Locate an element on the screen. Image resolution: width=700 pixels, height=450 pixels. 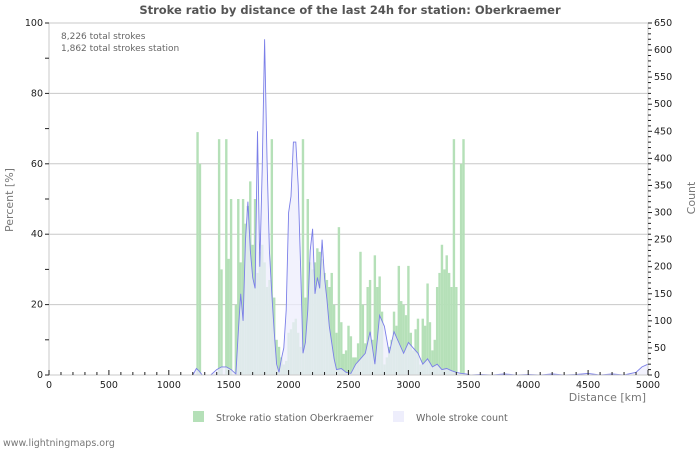
legend-label-count: Whole stroke count is located at coordinates (462, 418).